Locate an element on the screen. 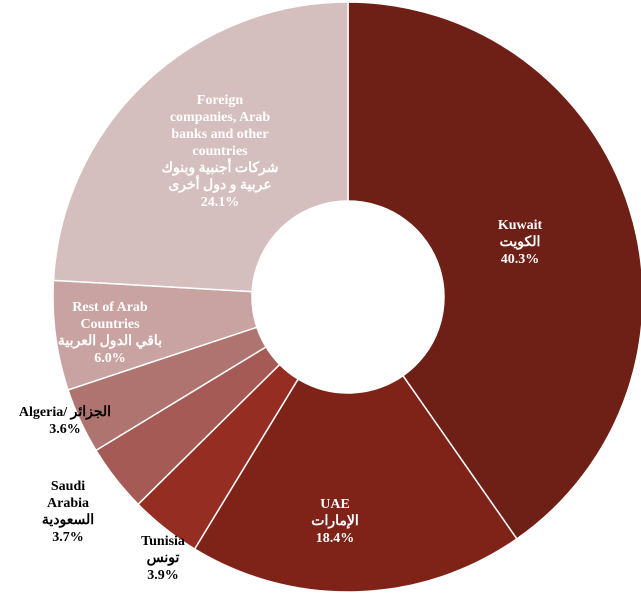 The image size is (641, 603). slice-label: الإمارات is located at coordinates (334, 522).